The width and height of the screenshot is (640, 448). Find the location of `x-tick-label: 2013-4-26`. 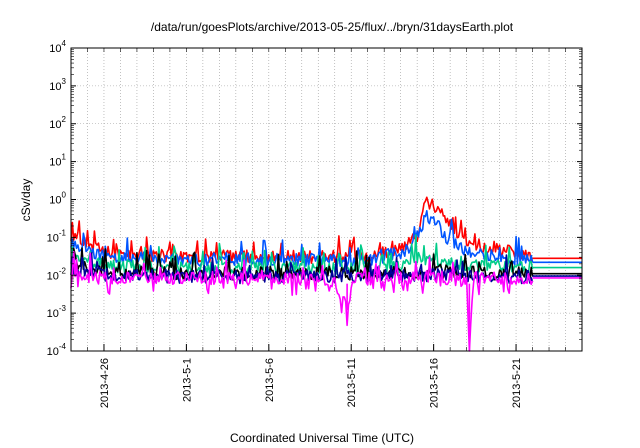

x-tick-label: 2013-4-26 is located at coordinates (105, 383).